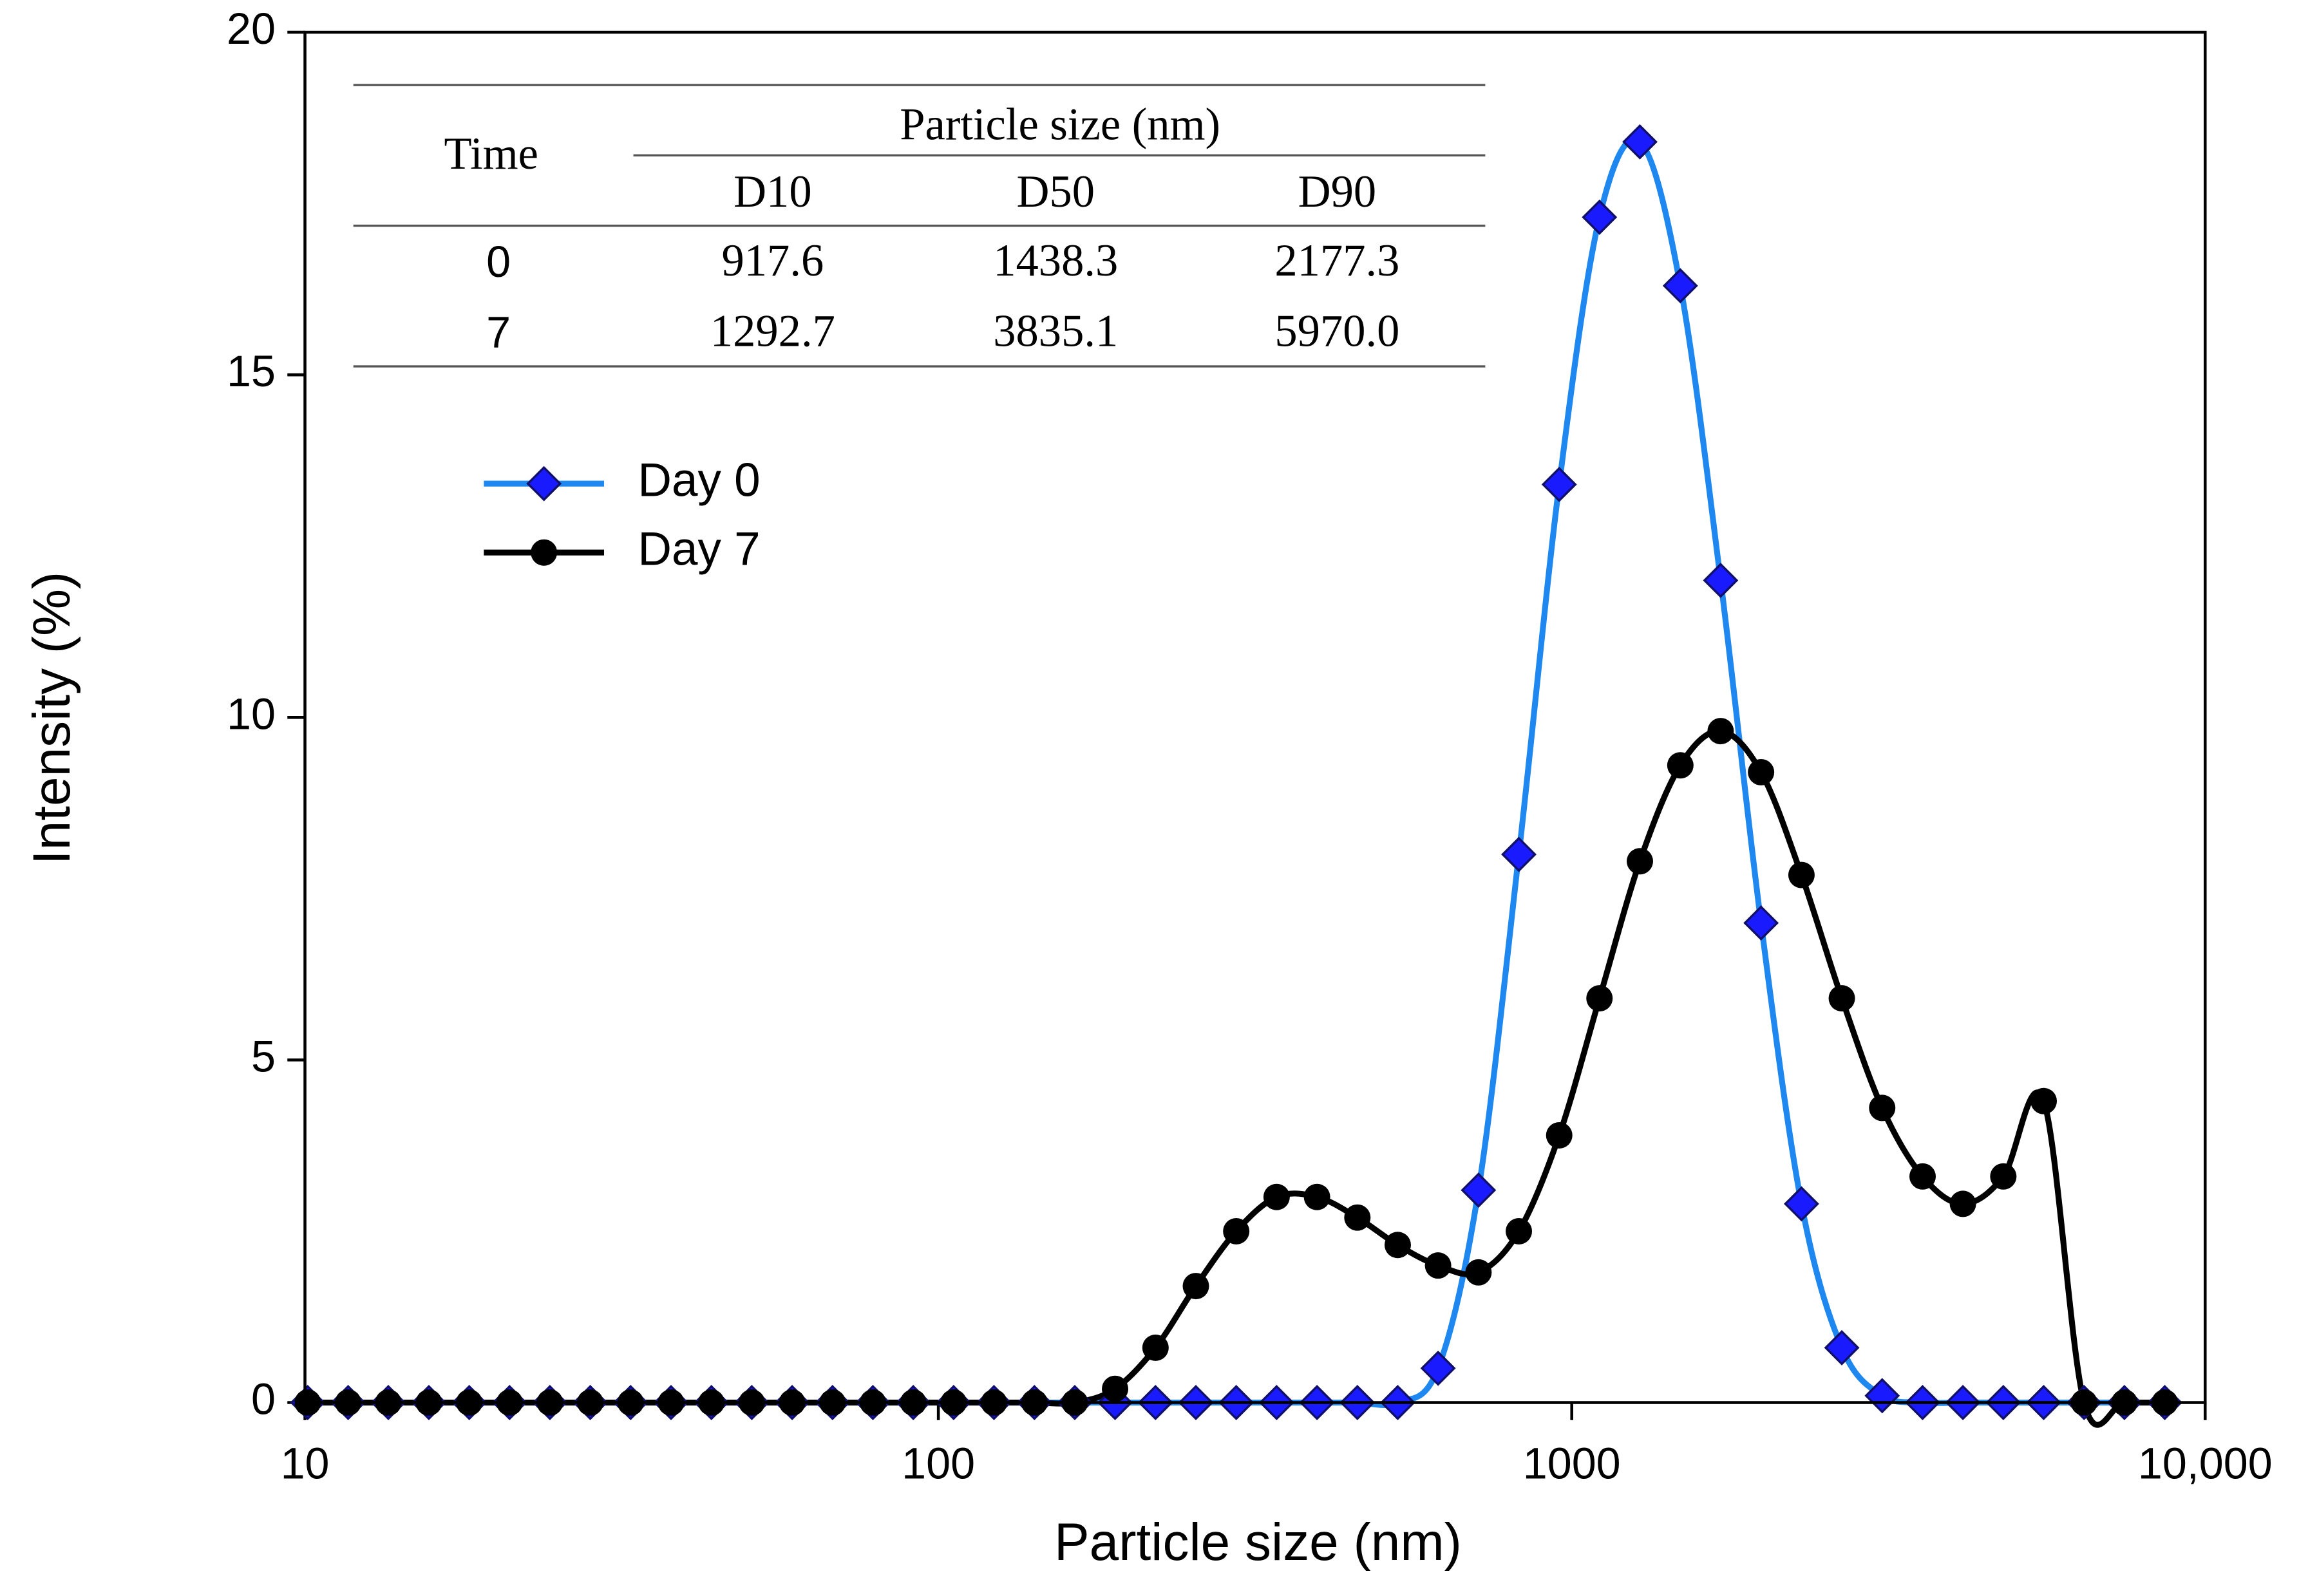 This screenshot has height=1596, width=2299. I want to click on x-axis-title: Particle size (nm), so click(1258, 1542).